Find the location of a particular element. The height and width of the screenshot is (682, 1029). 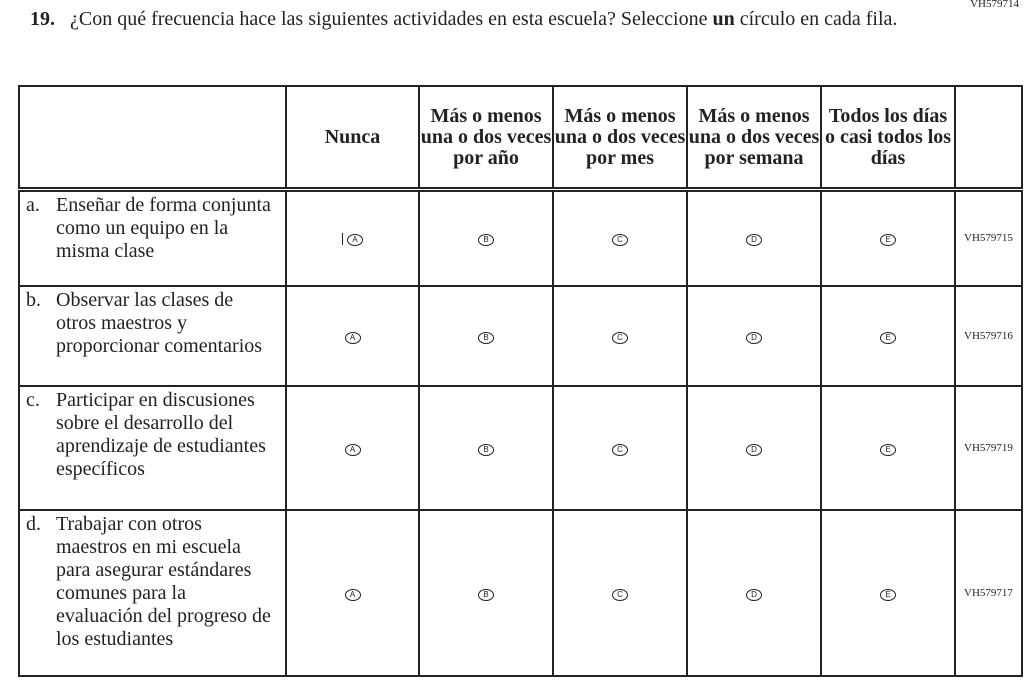

page-code: VH579714 is located at coordinates (994, 5).